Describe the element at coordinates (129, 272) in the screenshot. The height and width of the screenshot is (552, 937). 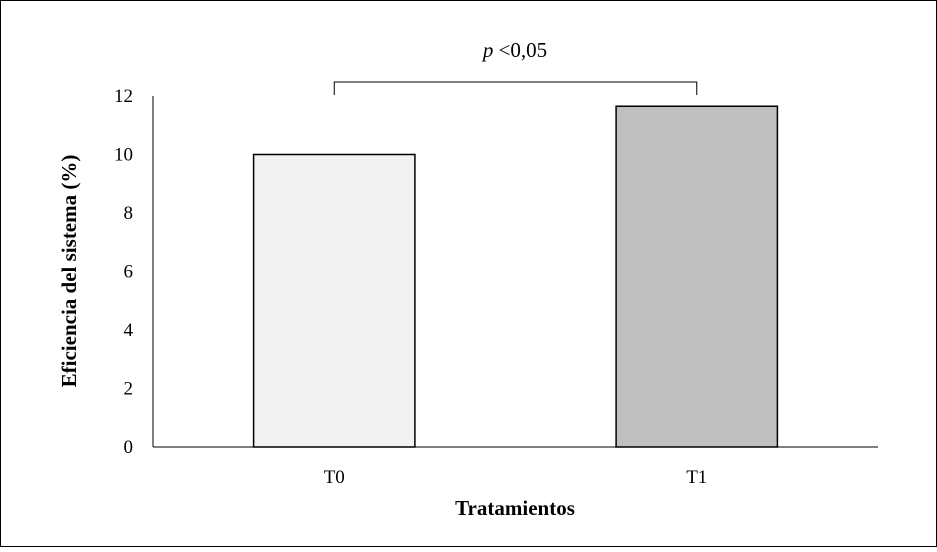
I see `y-tick-label: 6` at that location.